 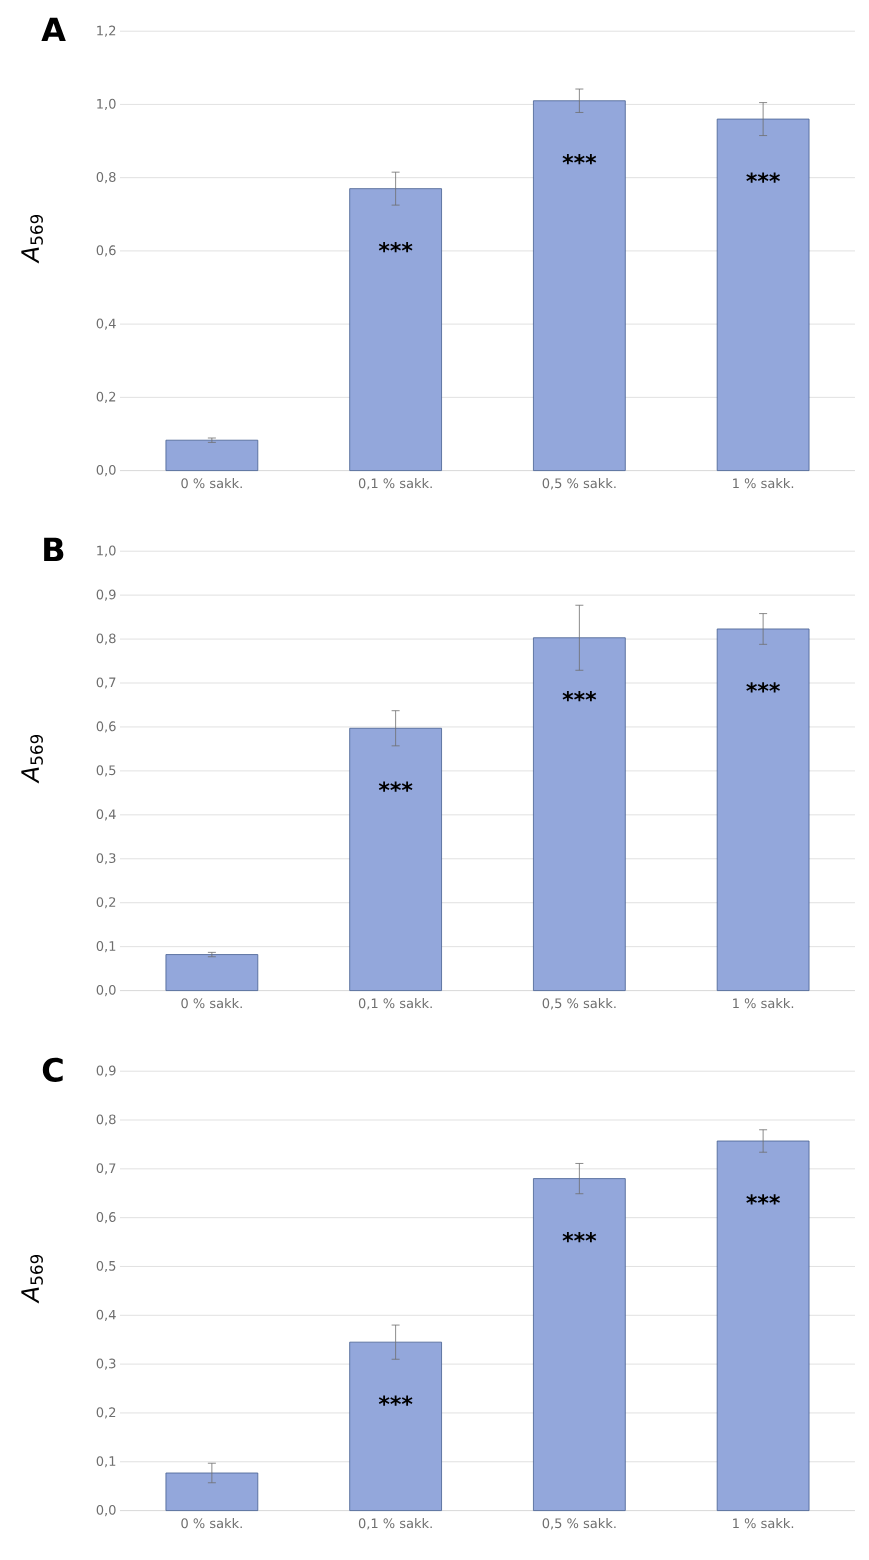 I want to click on chart-title: B, so click(x=54, y=549).